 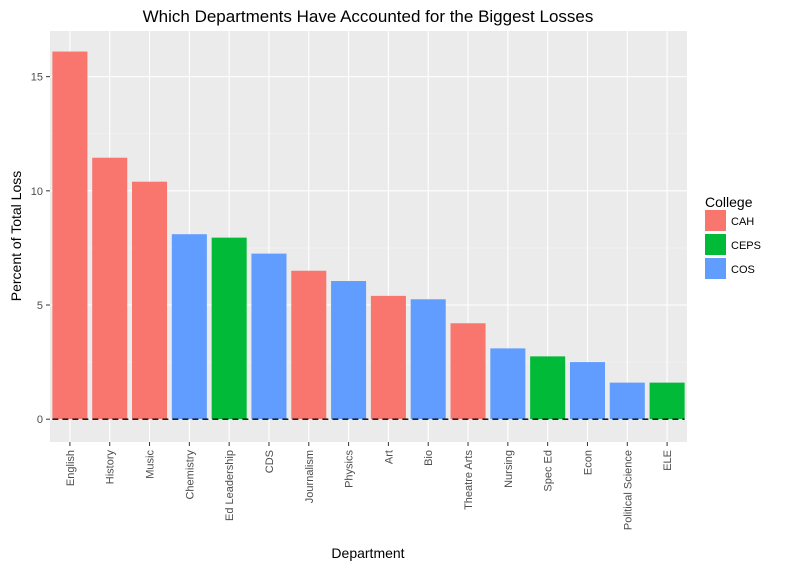 I want to click on x-tick-label: Journalism, so click(x=310, y=476).